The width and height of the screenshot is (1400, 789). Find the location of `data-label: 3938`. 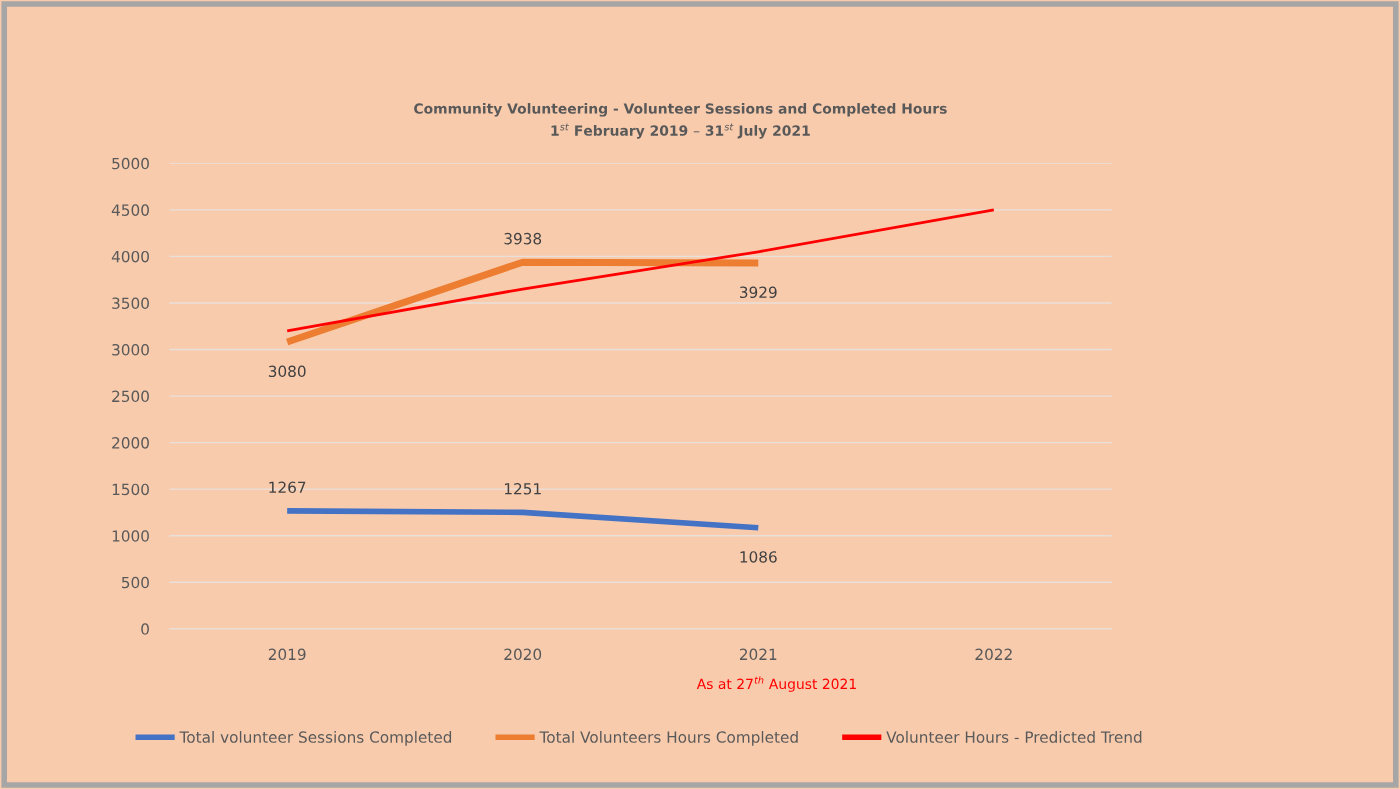

data-label: 3938 is located at coordinates (523, 238).